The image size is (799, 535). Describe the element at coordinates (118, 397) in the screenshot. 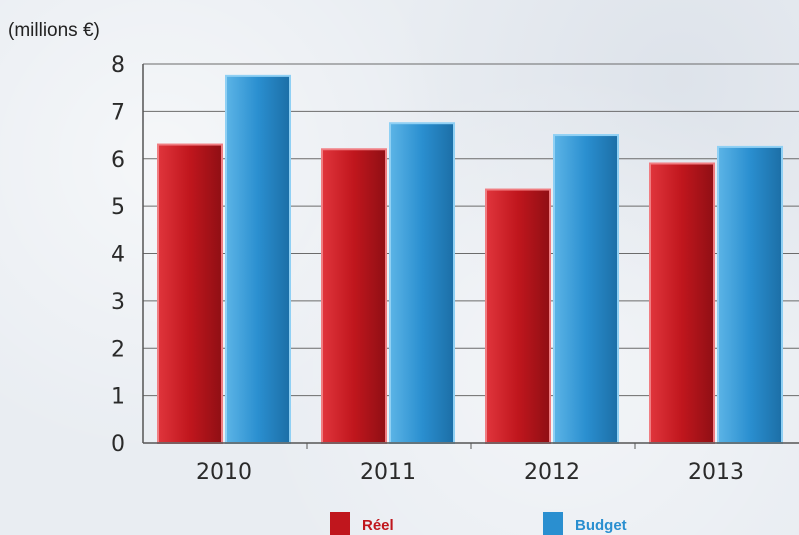

I see `y-tick-label: 1` at that location.